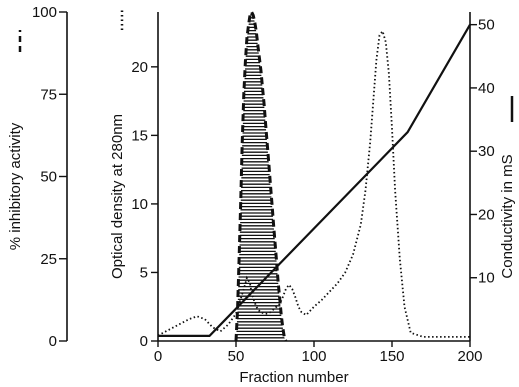 The image size is (519, 387). I want to click on x-tick-label: 200, so click(469, 356).